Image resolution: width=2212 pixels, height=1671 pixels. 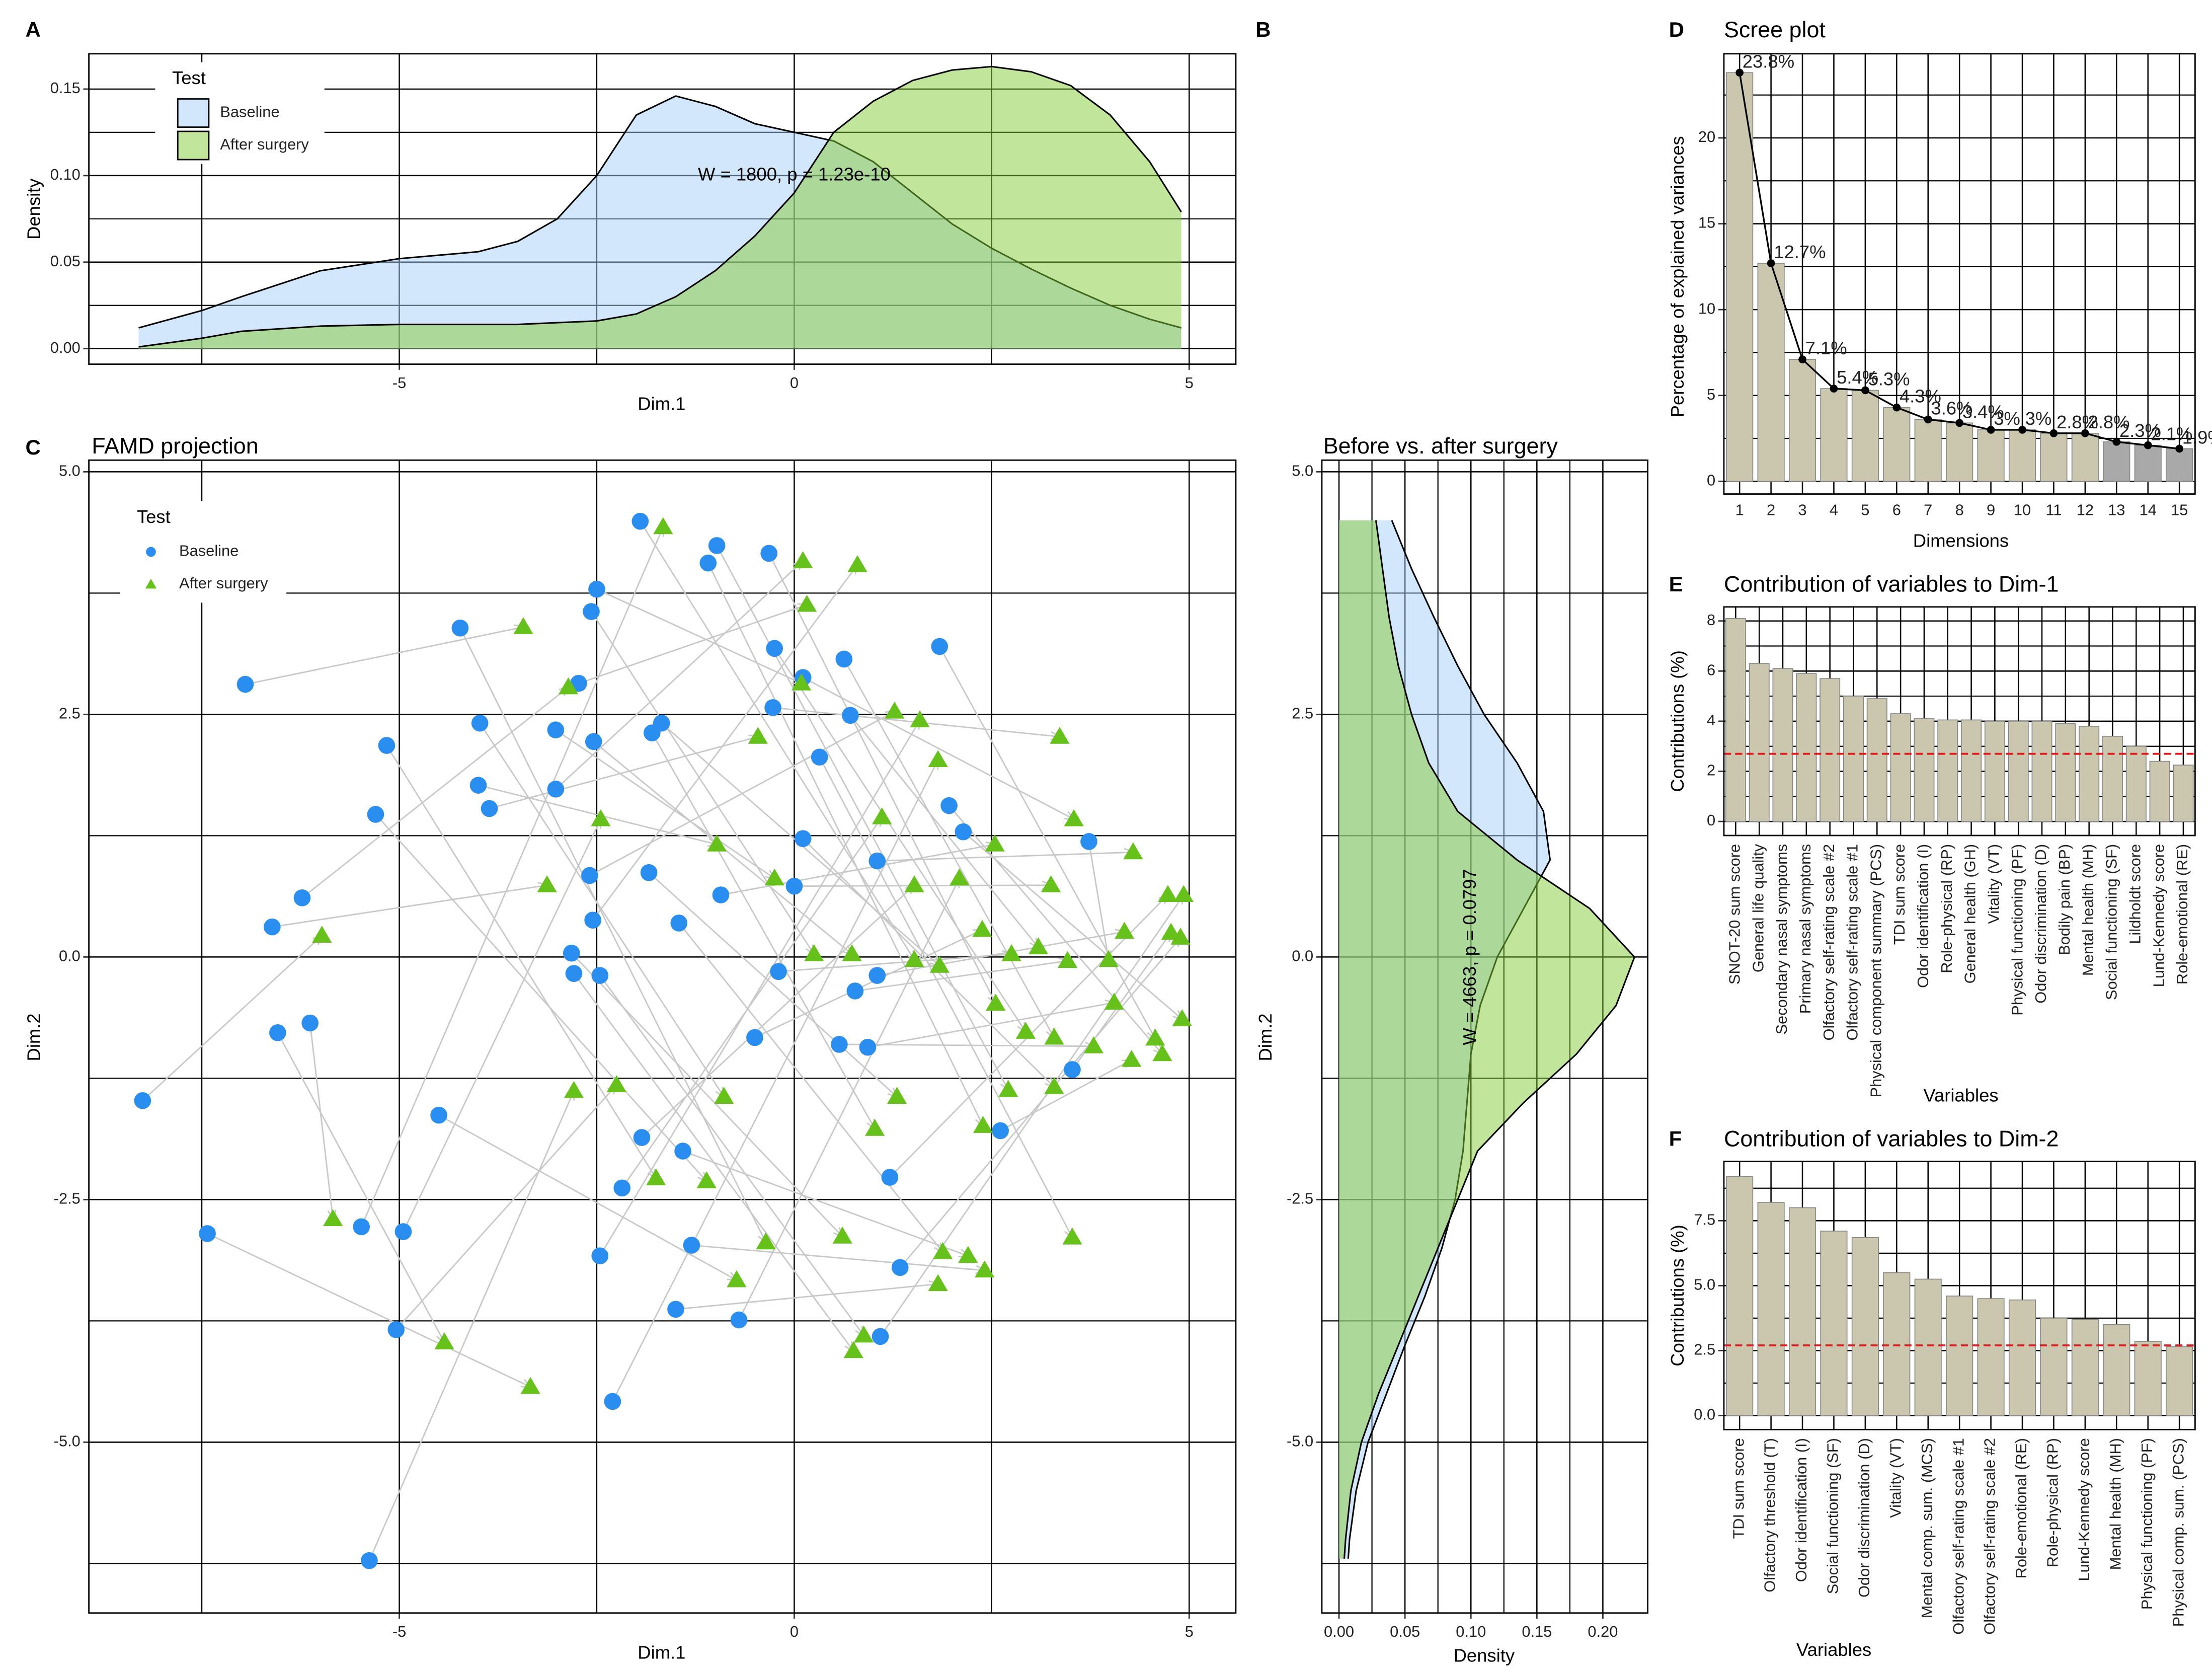 What do you see at coordinates (399, 383) in the screenshot?
I see `x-tick-label: -5` at bounding box center [399, 383].